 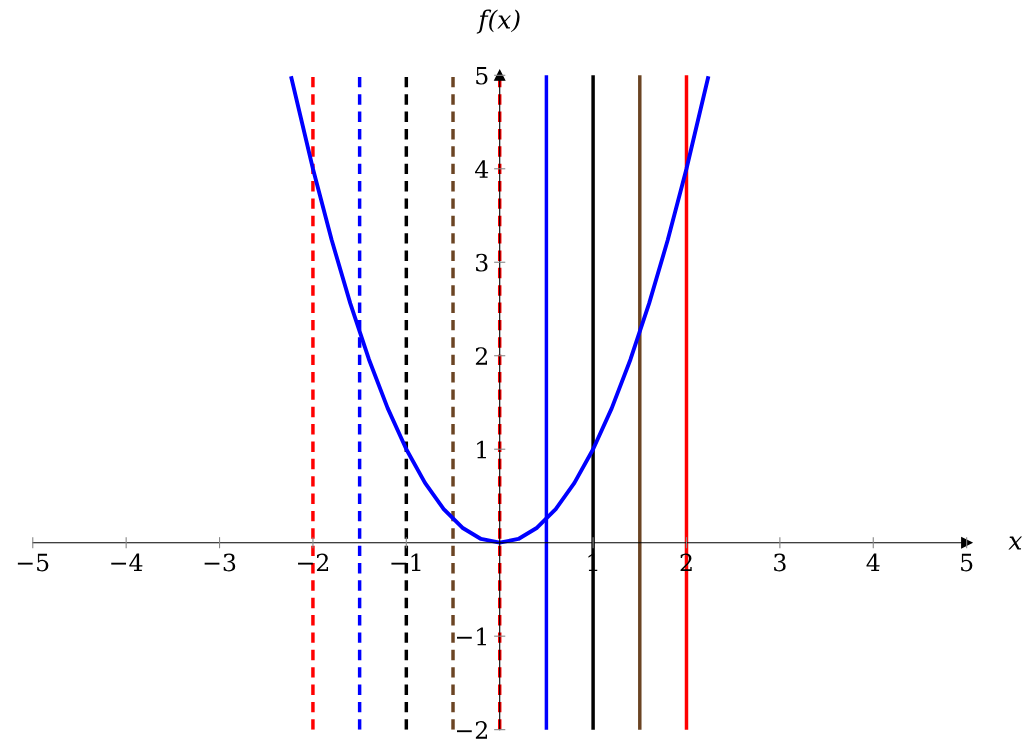 I want to click on y-tick-label: −1, so click(x=471, y=636).